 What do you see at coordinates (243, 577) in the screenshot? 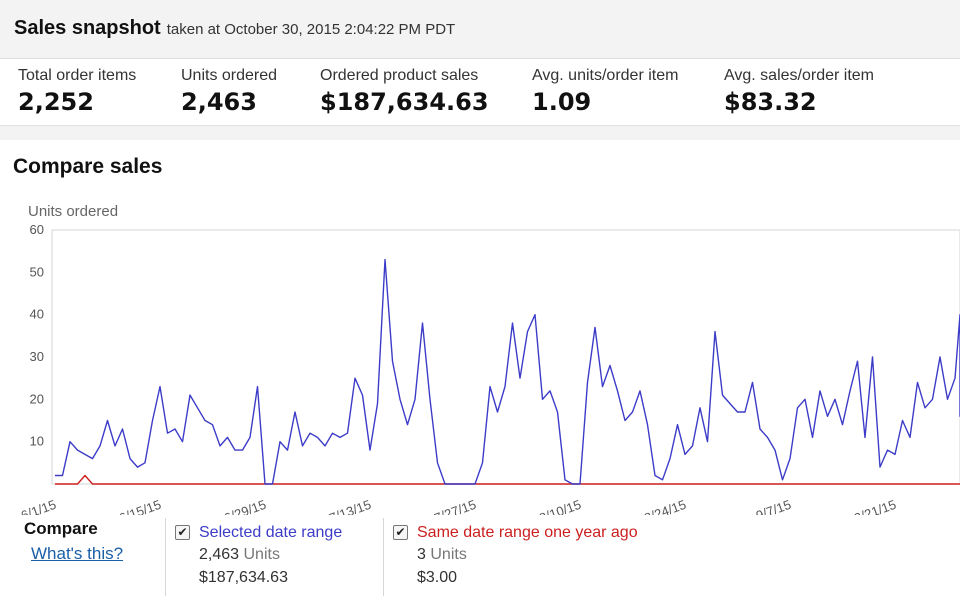
I see `legend-sales: $187,634.63` at bounding box center [243, 577].